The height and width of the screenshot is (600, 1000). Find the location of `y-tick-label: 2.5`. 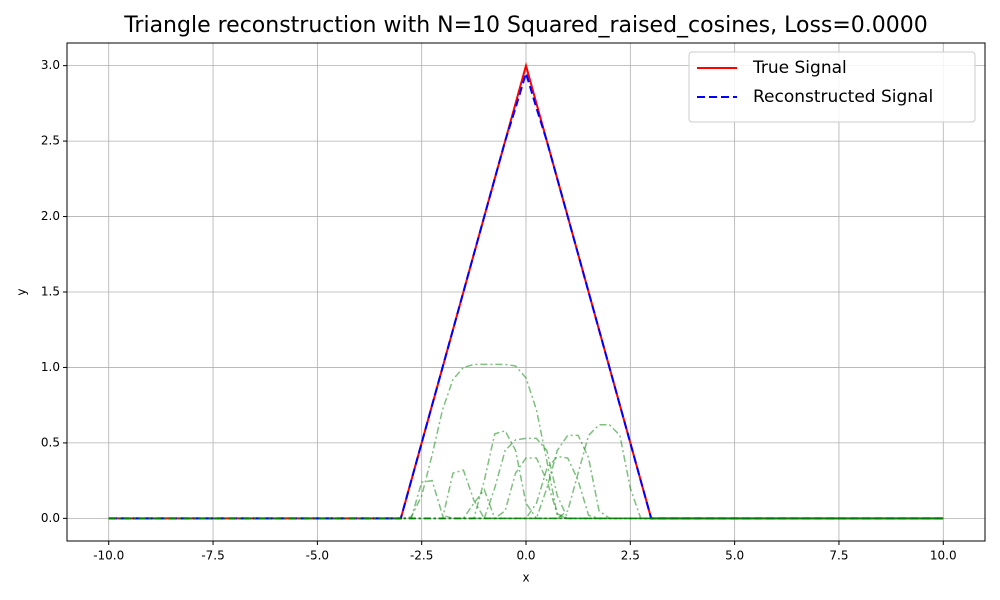

y-tick-label: 2.5 is located at coordinates (50, 141).